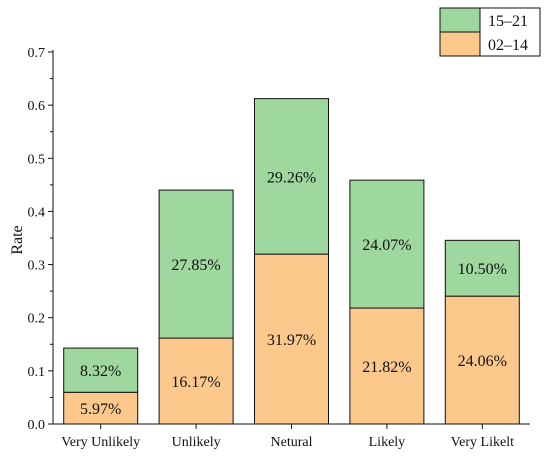  What do you see at coordinates (482, 361) in the screenshot?
I see `data-label: 24.06%` at bounding box center [482, 361].